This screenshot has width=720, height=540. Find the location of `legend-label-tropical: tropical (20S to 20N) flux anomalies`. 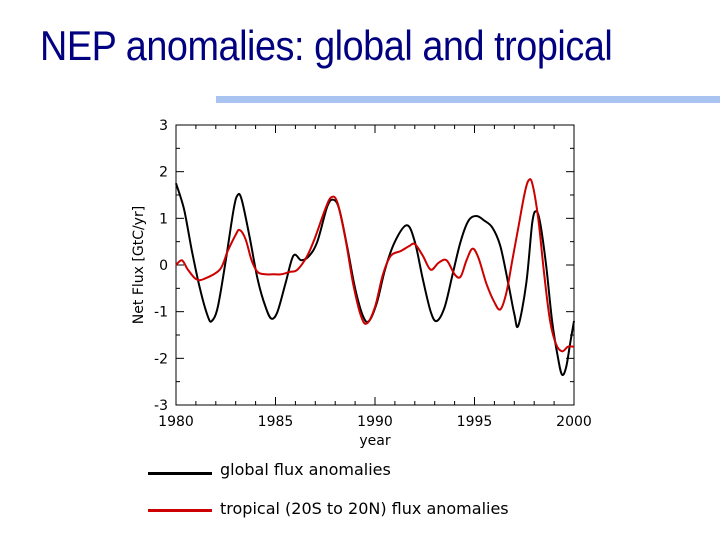

legend-label-tropical: tropical (20S to 20N) flux anomalies is located at coordinates (364, 508).